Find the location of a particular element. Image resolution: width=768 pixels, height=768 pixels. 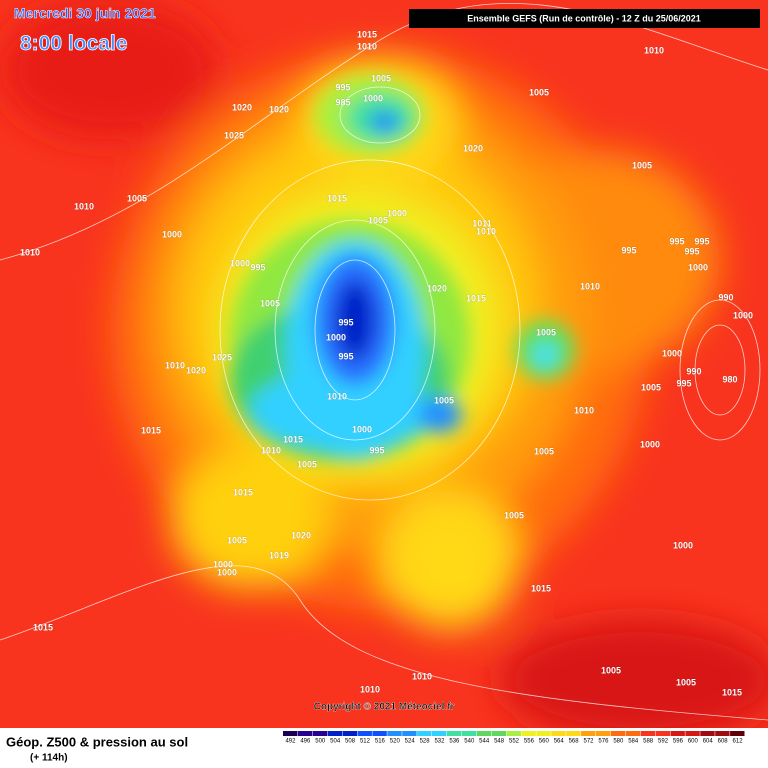

scale-label: 508 is located at coordinates (350, 742).